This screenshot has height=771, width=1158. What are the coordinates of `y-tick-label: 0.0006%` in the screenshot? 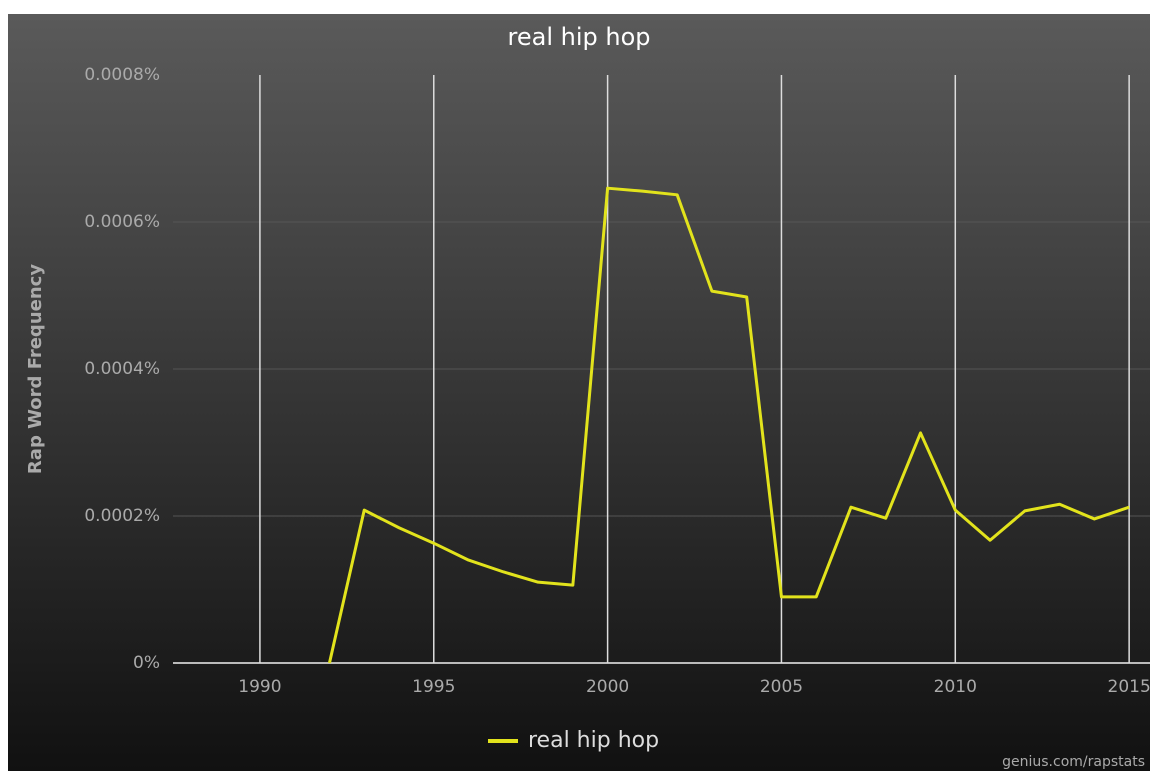 It's located at (122, 222).